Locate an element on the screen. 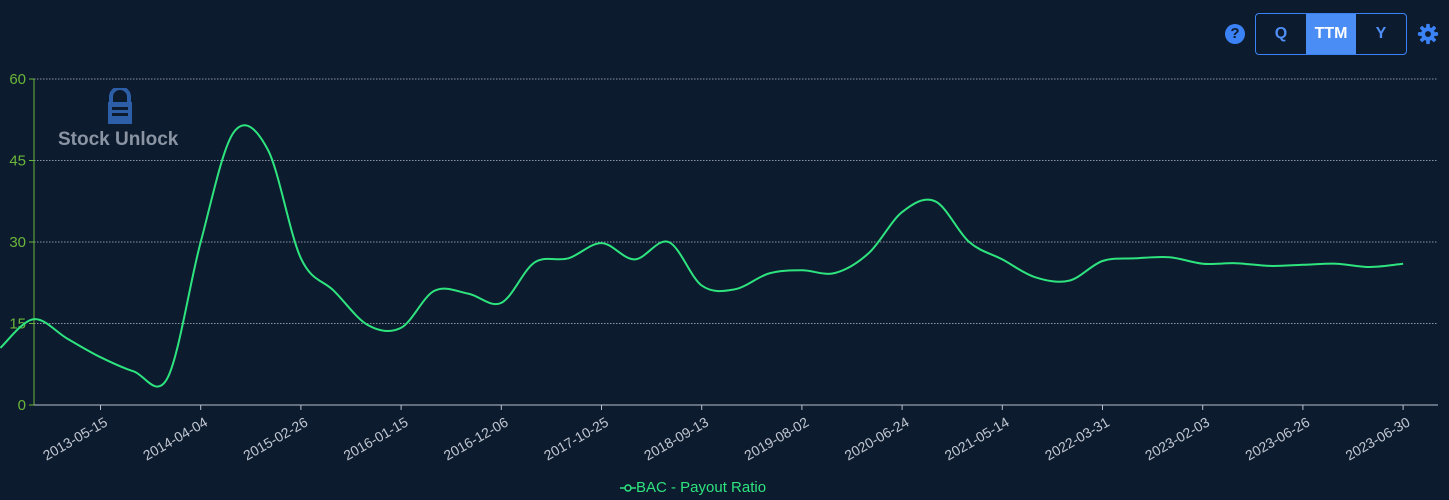 This screenshot has width=1449, height=500. gear-icon is located at coordinates (1428, 34).